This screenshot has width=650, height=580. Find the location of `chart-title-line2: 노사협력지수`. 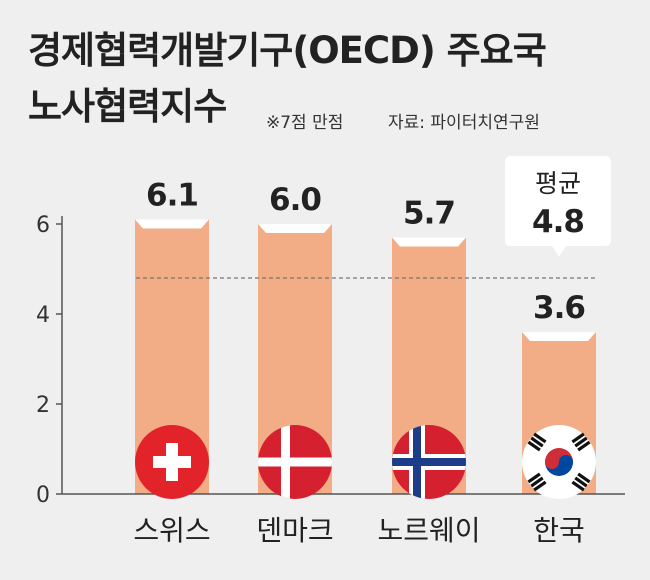

chart-title-line2: 노사협력지수 is located at coordinates (127, 106).